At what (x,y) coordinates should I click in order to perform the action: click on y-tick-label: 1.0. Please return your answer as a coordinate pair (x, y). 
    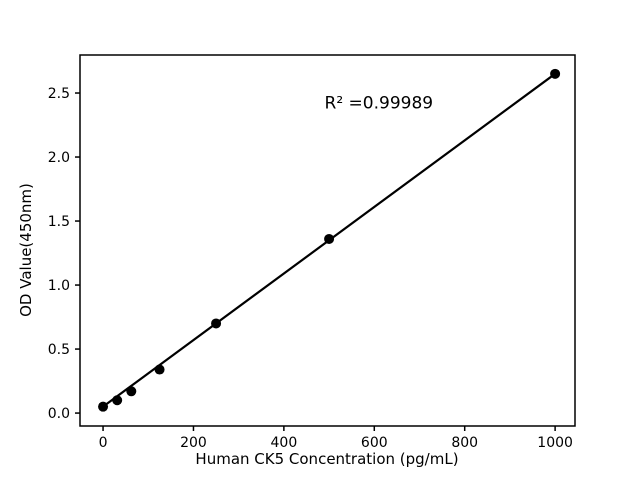
    Looking at the image, I should click on (59, 286).